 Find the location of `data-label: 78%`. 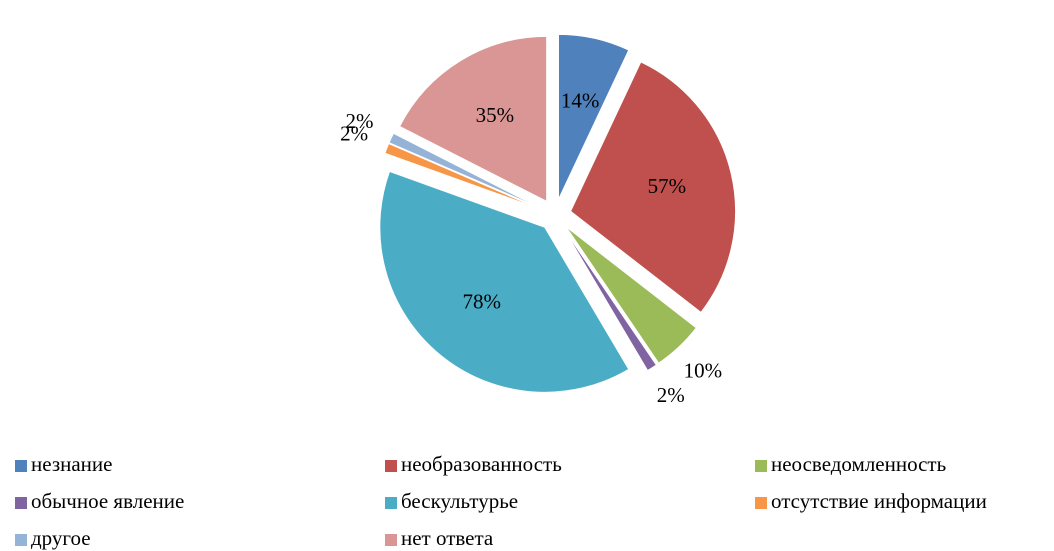

data-label: 78% is located at coordinates (481, 301).